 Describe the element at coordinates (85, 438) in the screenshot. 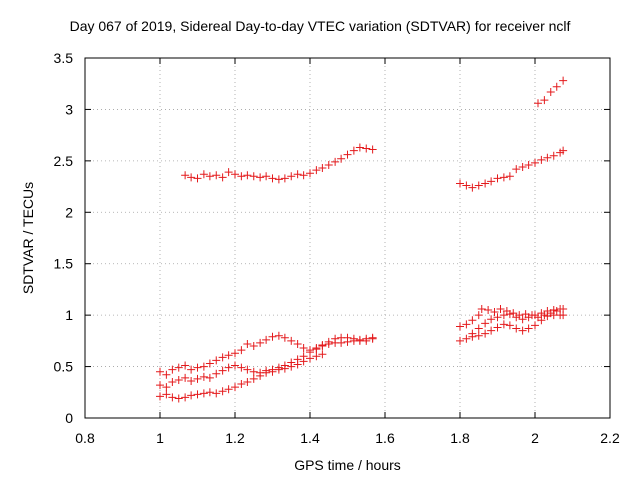

I see `x-tick-label: 0.8` at that location.